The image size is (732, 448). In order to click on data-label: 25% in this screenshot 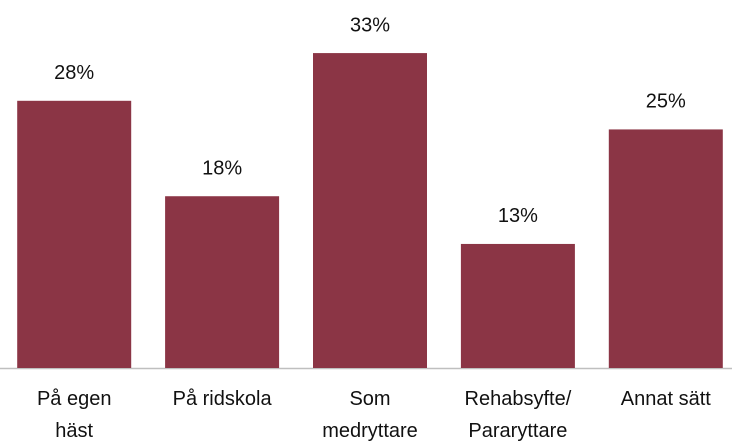, I will do `click(666, 102)`.